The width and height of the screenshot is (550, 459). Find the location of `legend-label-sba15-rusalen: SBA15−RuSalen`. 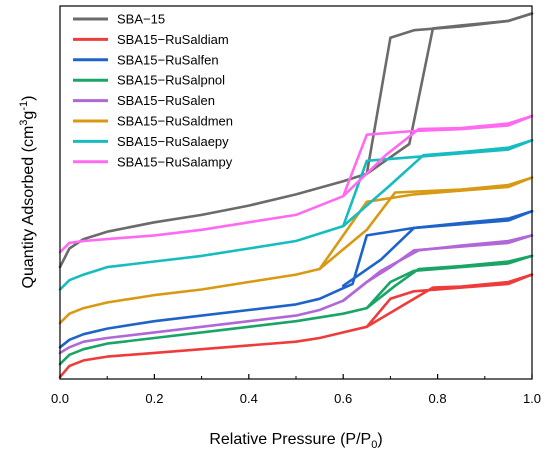

legend-label-sba15-rusalen: SBA15−RuSalen is located at coordinates (166, 100).